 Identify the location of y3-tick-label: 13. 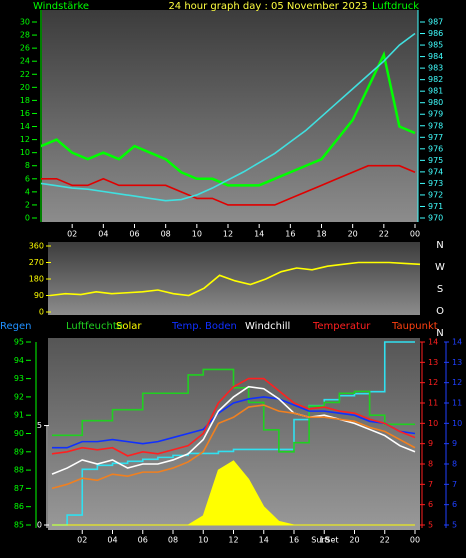
(457, 362).